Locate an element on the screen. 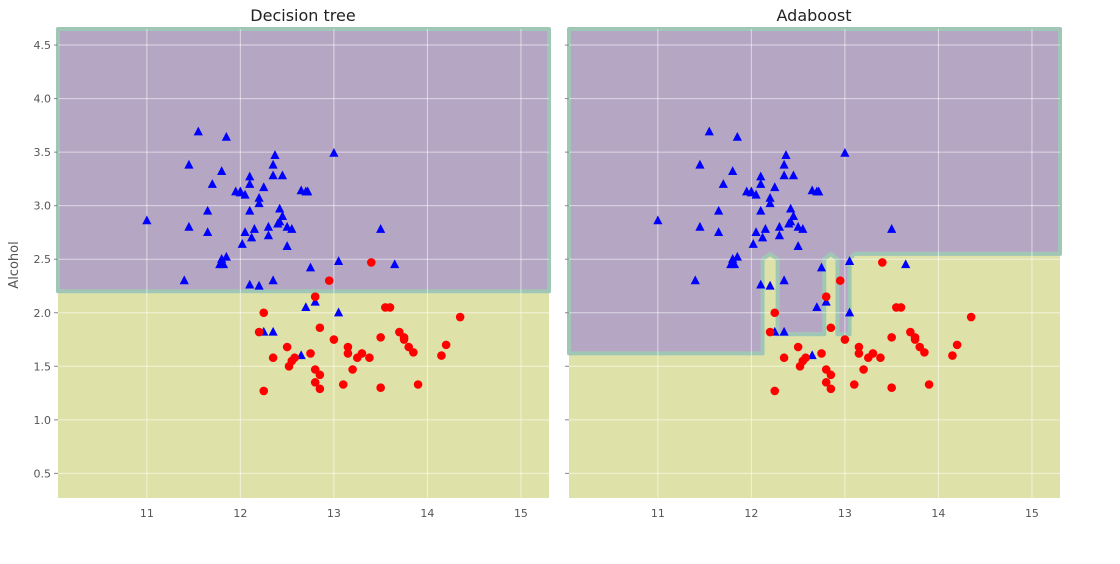  dt-y-tick-label: 3.0 is located at coordinates (43, 206).